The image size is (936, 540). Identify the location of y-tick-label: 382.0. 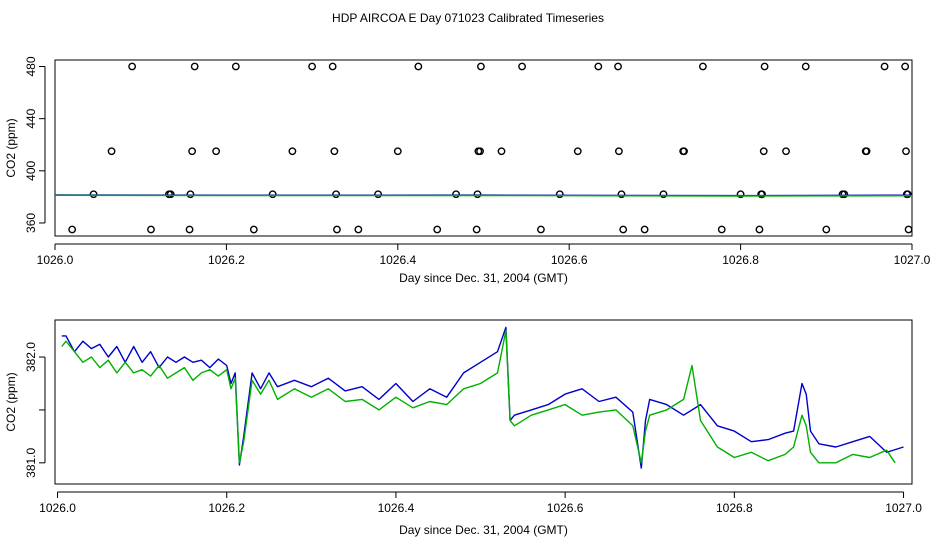
(31, 357).